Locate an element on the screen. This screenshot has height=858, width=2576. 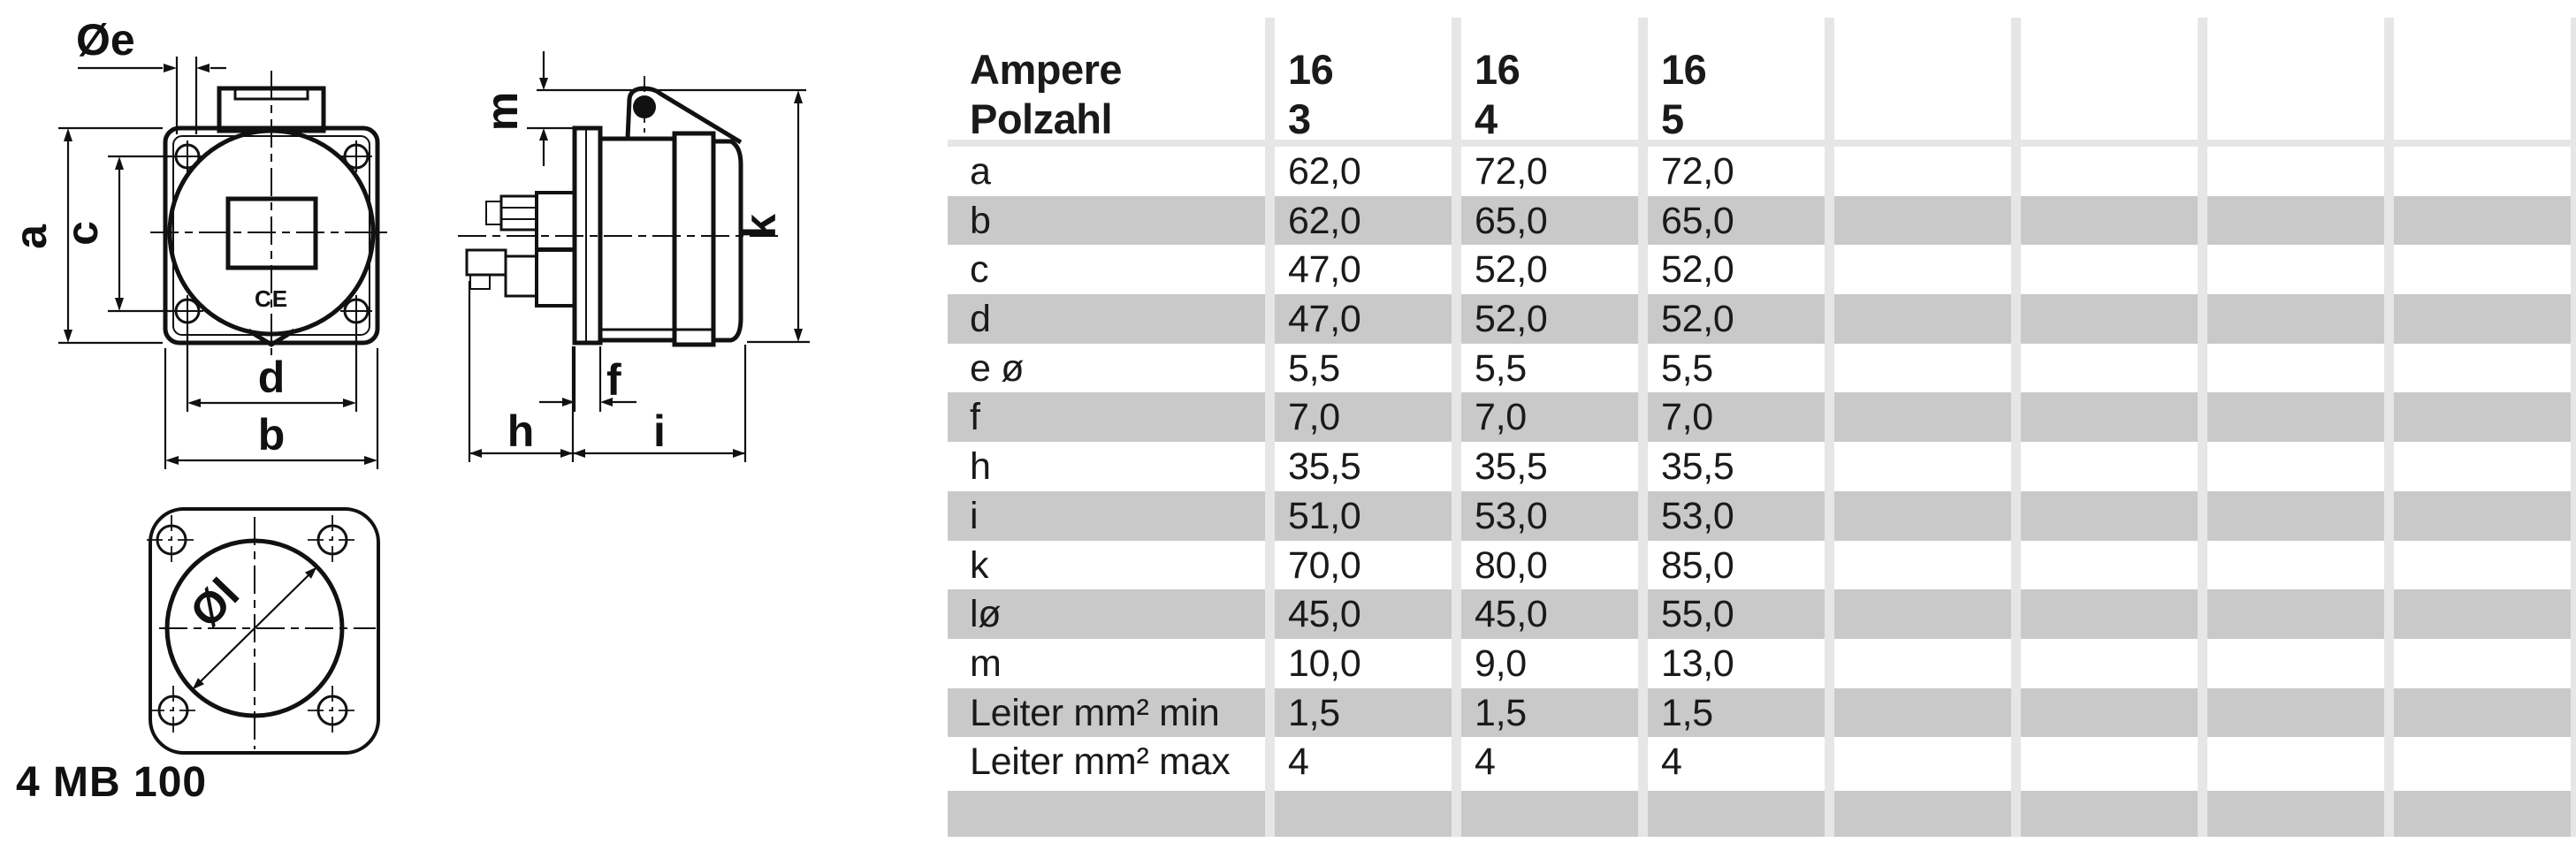
dim-a: a is located at coordinates (84, 236).